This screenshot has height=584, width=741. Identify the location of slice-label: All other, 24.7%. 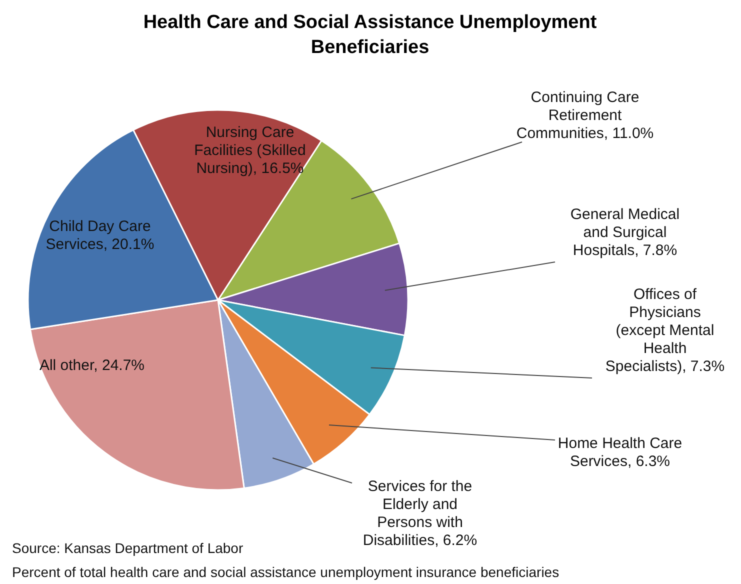
(92, 365).